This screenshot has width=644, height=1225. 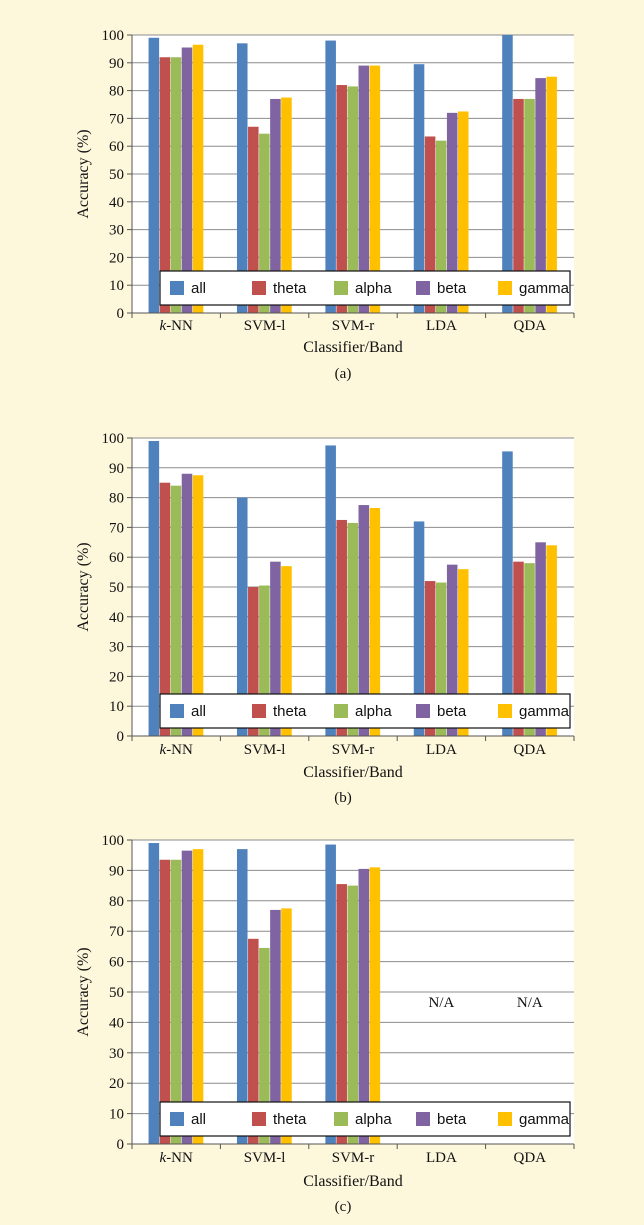 I want to click on chart-1-legend-label-beta: beta, so click(x=452, y=288).